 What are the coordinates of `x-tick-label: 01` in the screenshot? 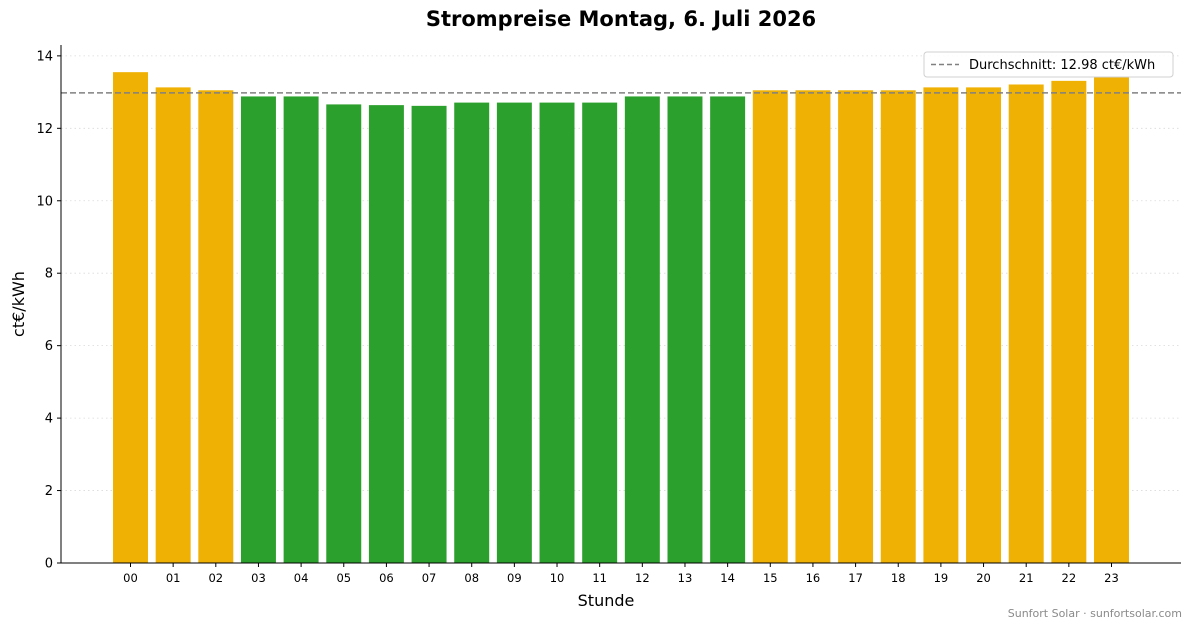 It's located at (173, 578).